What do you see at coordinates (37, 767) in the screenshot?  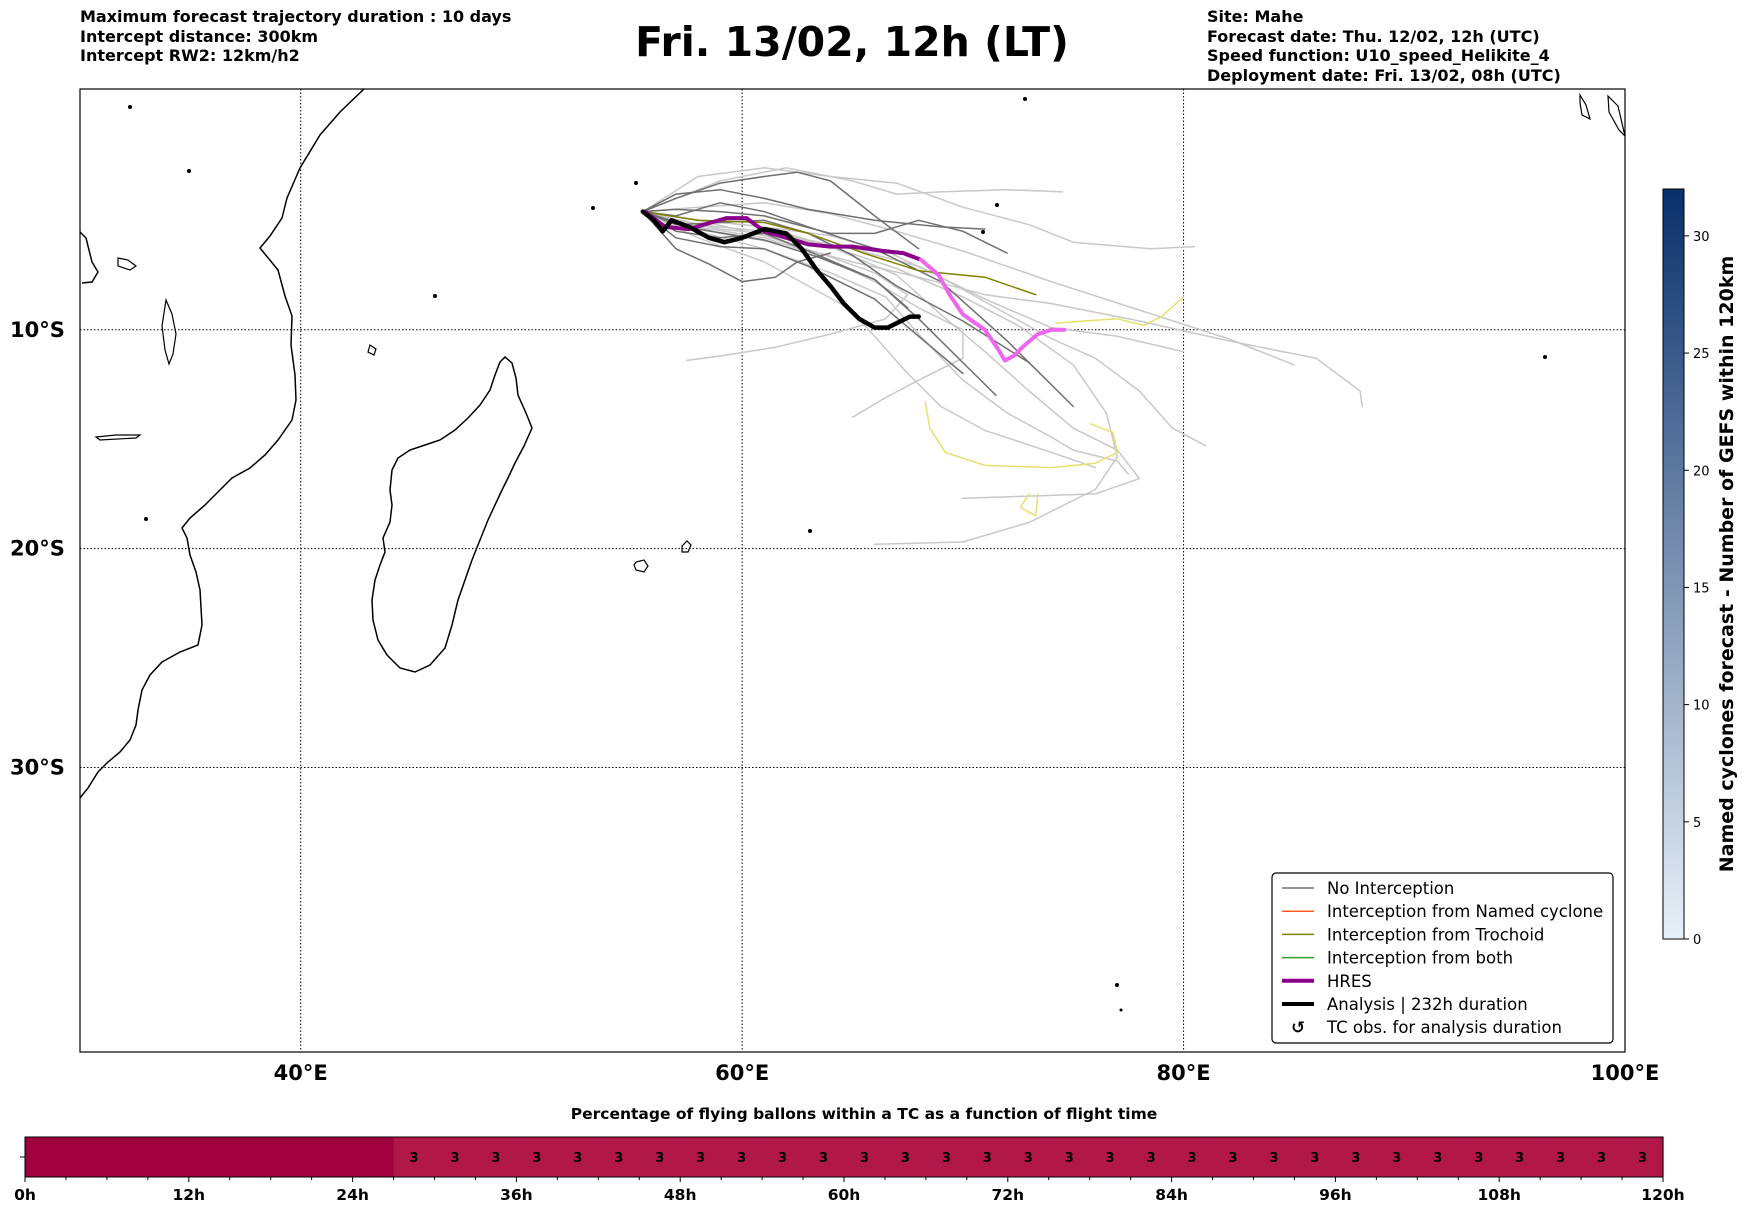 I see `latitude-label: 30°S` at bounding box center [37, 767].